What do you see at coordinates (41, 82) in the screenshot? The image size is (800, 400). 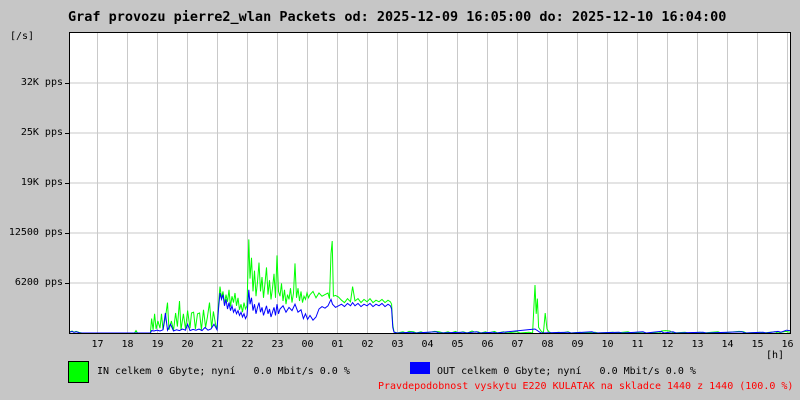 I see `y-tick-label: 32K pps` at bounding box center [41, 82].